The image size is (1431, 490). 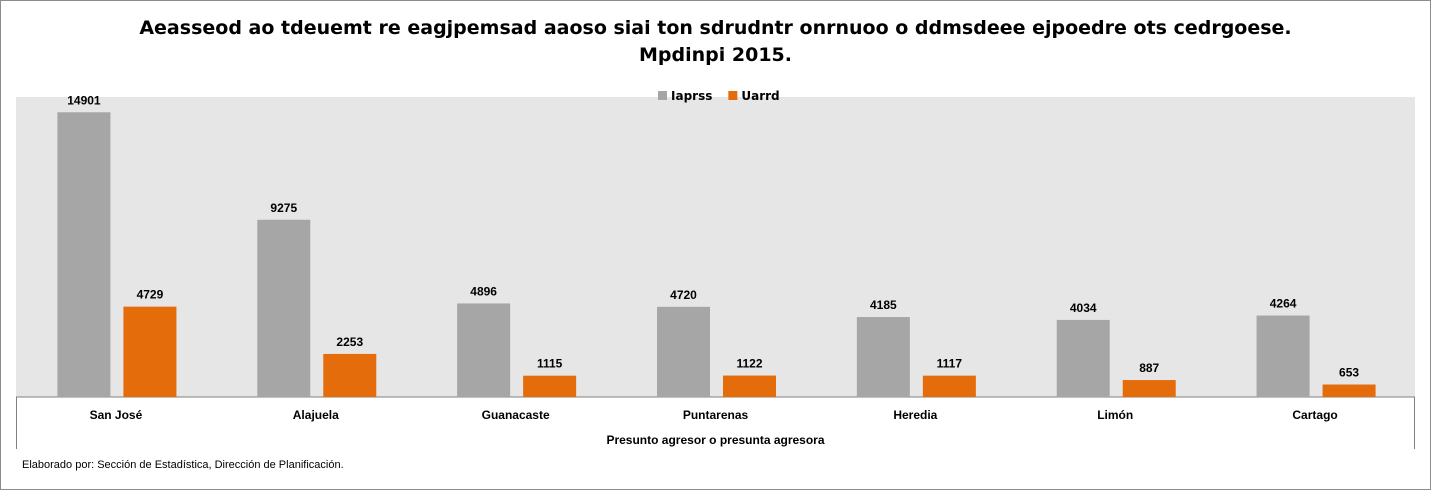 What do you see at coordinates (715, 55) in the screenshot?
I see `chart-subtitle: Mpdinpi 2015.` at bounding box center [715, 55].